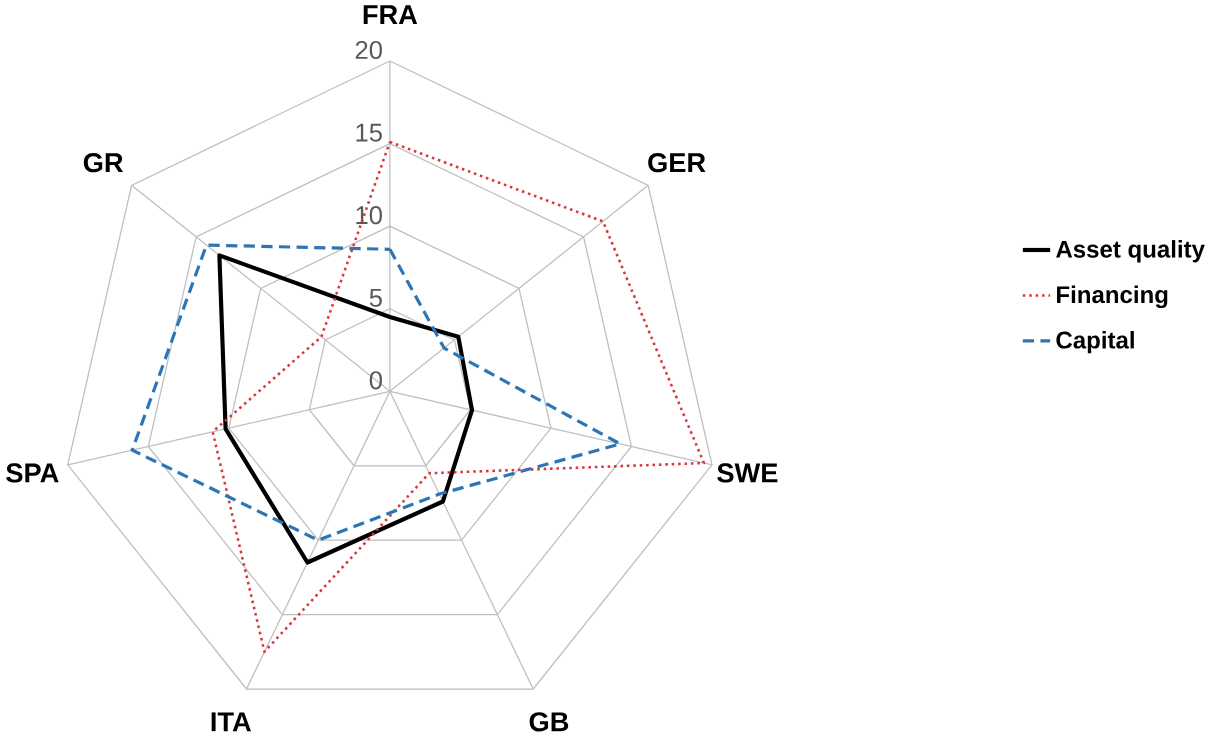  Describe the element at coordinates (1130, 251) in the screenshot. I see `legend-label: Asset quality` at that location.